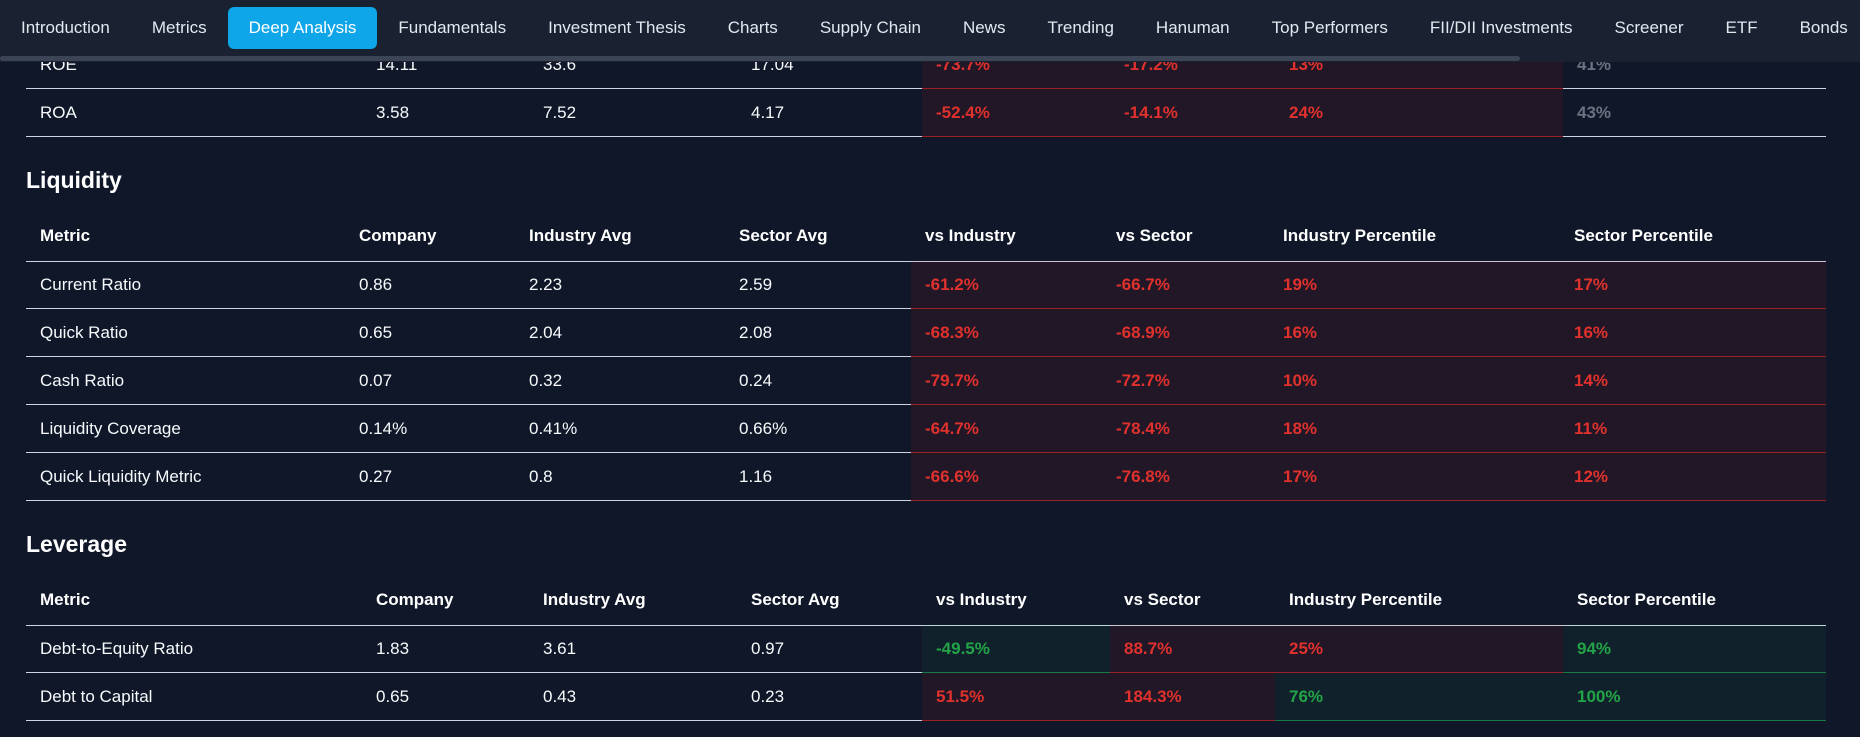 The width and height of the screenshot is (1860, 737). I want to click on metric-value: 0.23, so click(768, 696).